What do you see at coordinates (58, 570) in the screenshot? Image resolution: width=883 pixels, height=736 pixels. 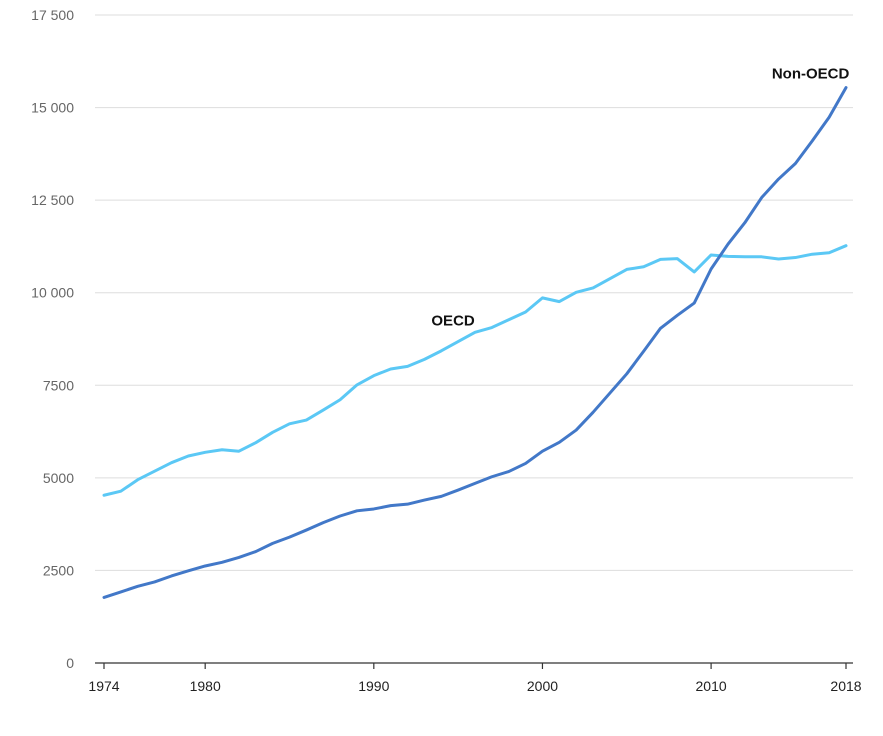 I see `y-tick-label: 2500` at bounding box center [58, 570].